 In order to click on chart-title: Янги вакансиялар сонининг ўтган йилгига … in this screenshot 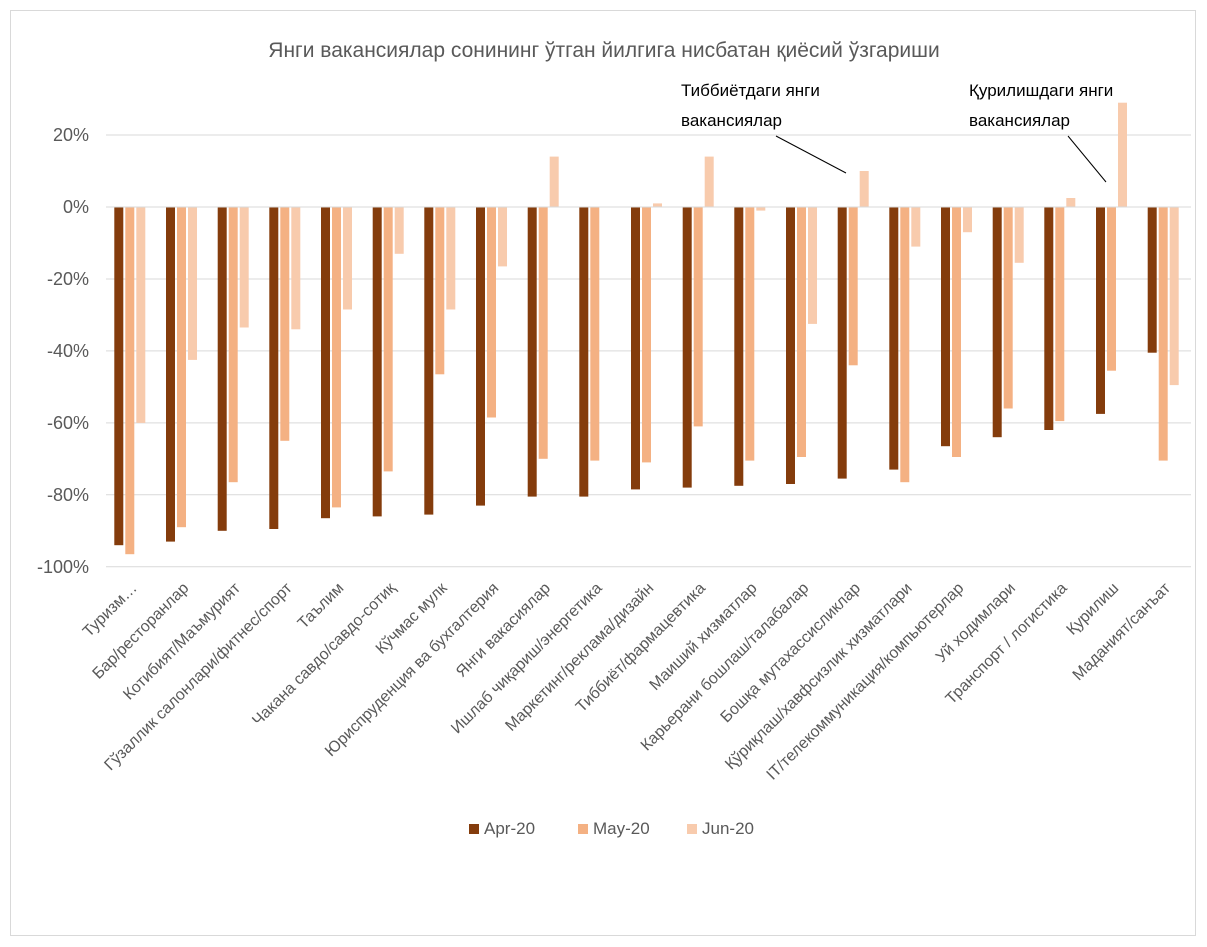, I will do `click(603, 50)`.